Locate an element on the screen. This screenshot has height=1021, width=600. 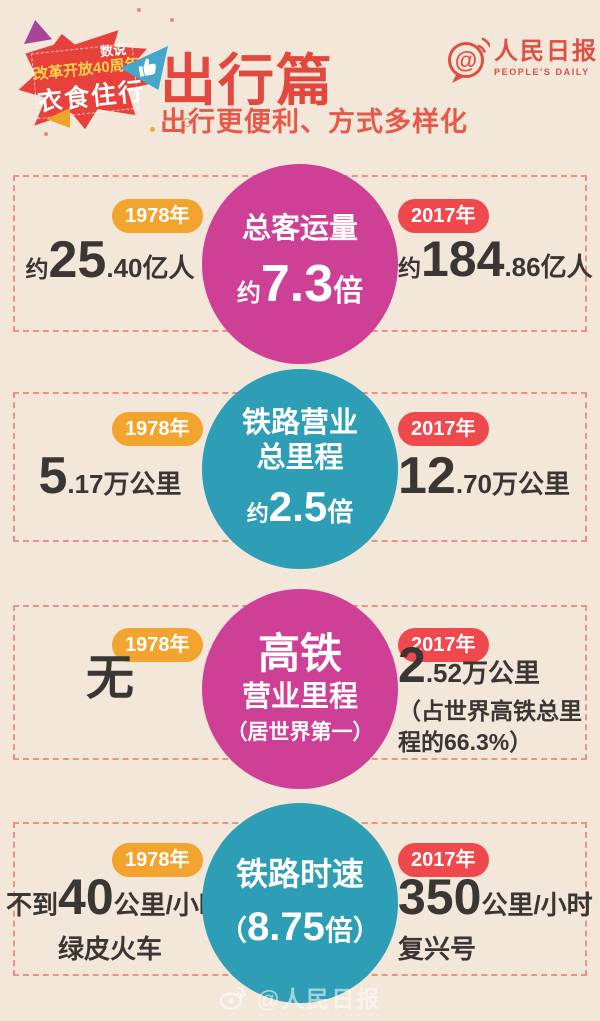
logo-subtitle: PEOPLE'S DAILY is located at coordinates (542, 72).